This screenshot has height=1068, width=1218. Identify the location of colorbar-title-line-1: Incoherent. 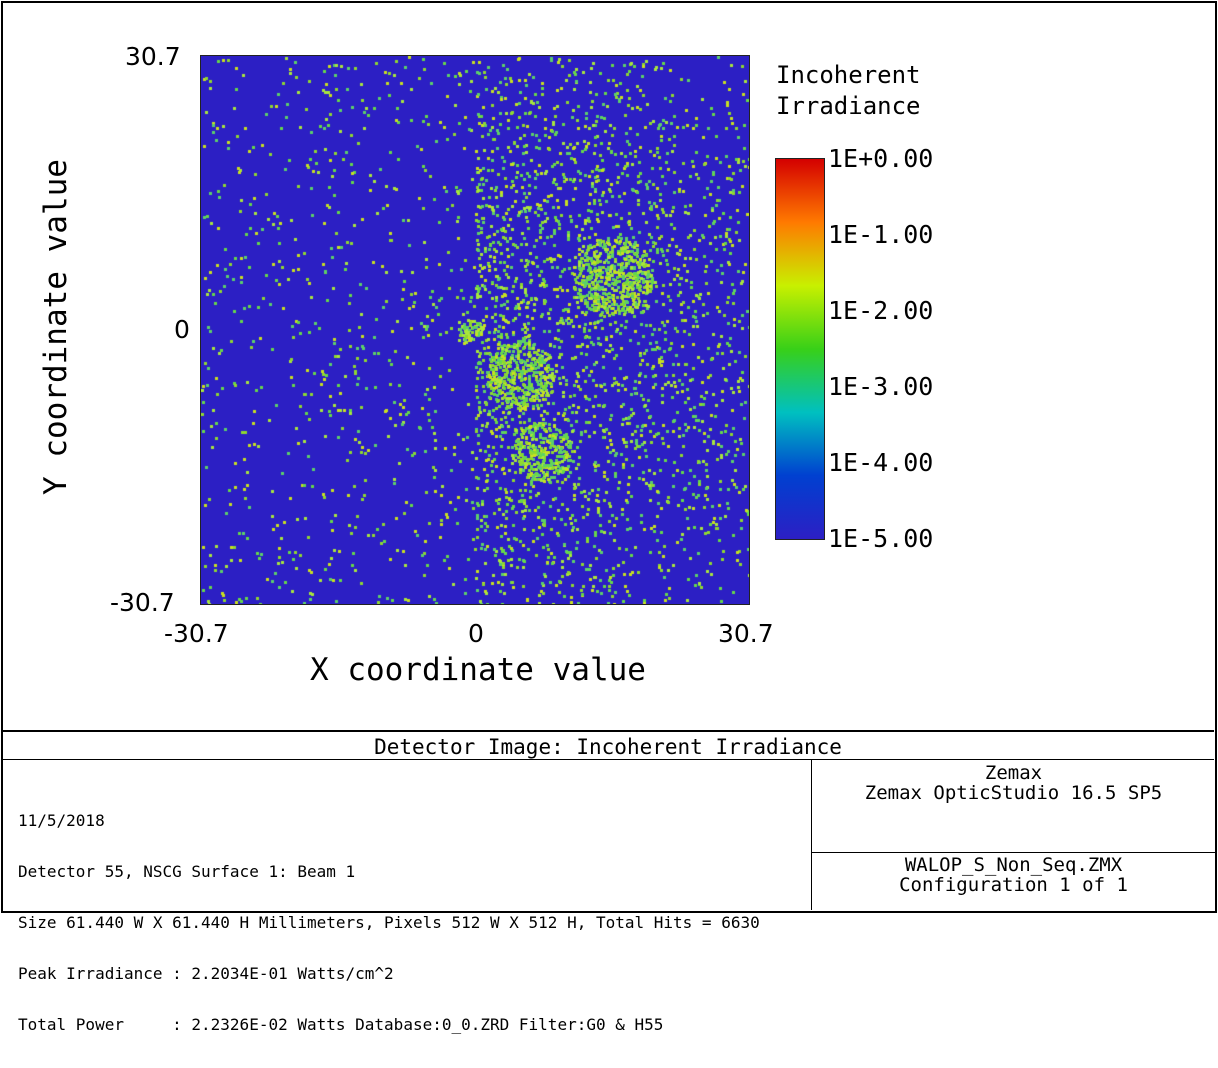
(848, 75).